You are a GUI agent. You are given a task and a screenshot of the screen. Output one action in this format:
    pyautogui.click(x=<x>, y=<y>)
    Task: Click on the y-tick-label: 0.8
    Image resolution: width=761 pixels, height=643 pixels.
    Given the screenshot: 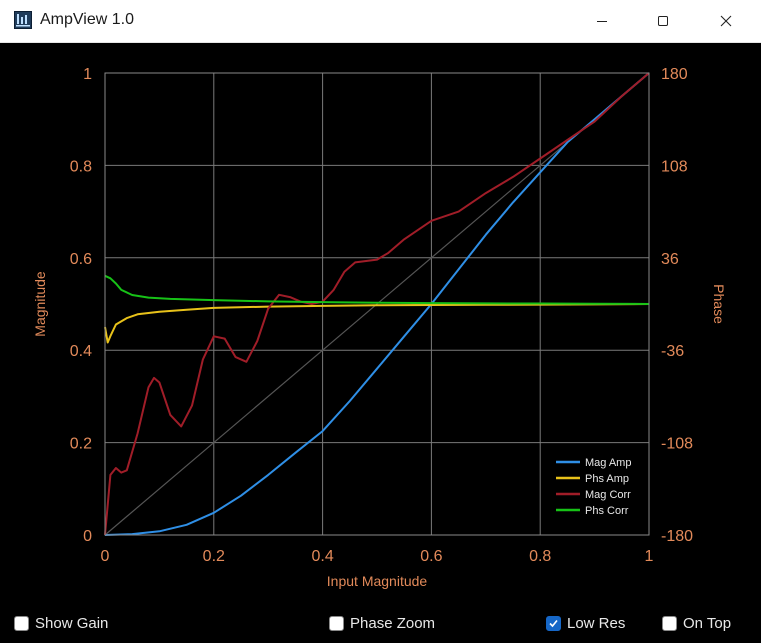 What is the action you would take?
    pyautogui.click(x=81, y=166)
    